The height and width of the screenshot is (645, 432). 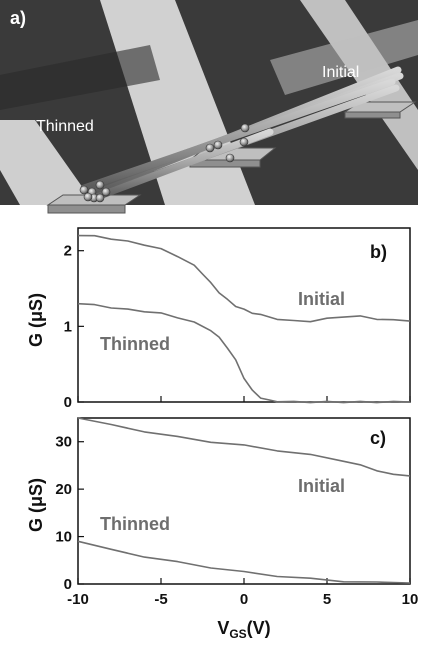 What do you see at coordinates (65, 126) in the screenshot?
I see `photo-label-thinned: Thinned` at bounding box center [65, 126].